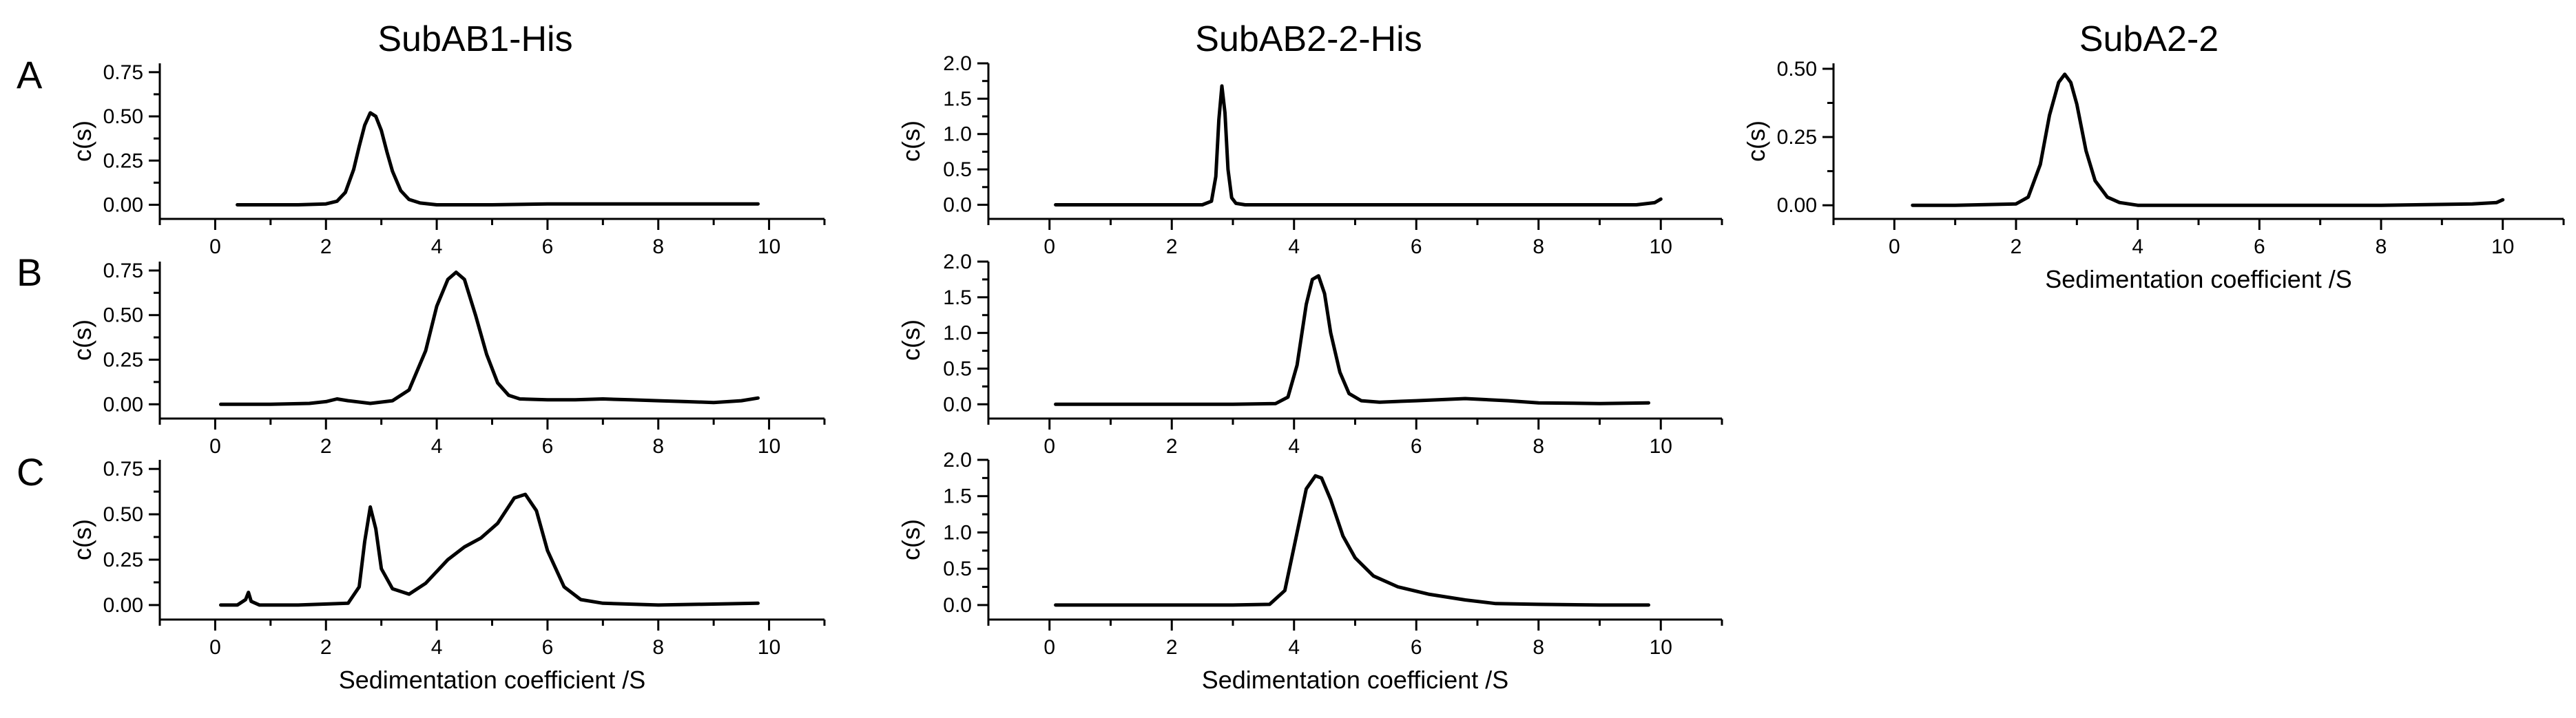 Image resolution: width=2576 pixels, height=718 pixels. What do you see at coordinates (2149, 39) in the screenshot?
I see `column-title-suba2-2: SubA2-2` at bounding box center [2149, 39].